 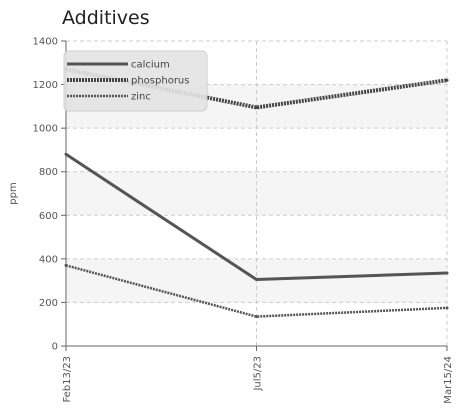 What do you see at coordinates (160, 81) in the screenshot?
I see `legend-label-phosphorus: phosphorus` at bounding box center [160, 81].